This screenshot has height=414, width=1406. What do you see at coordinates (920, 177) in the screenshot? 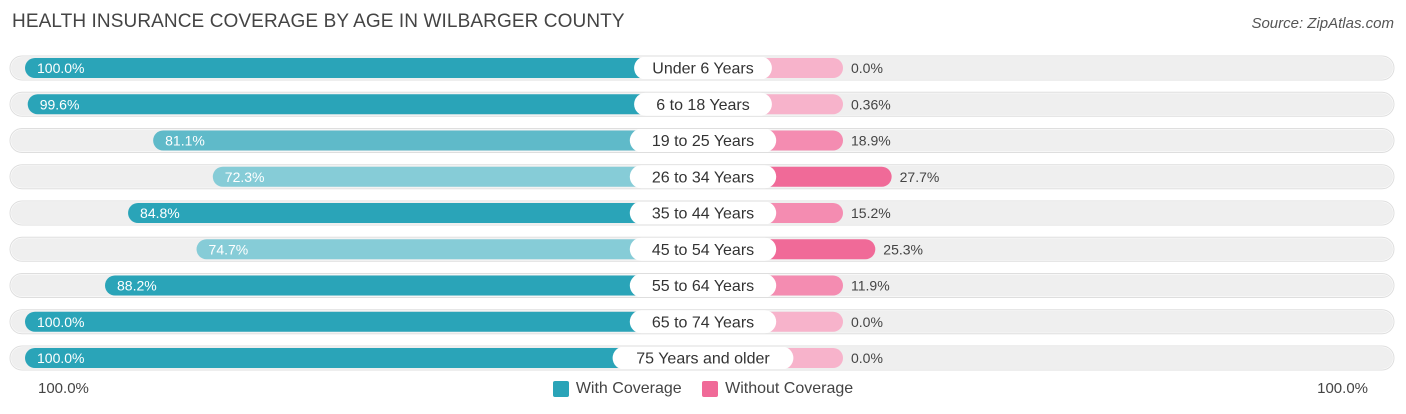
I see `without-coverage-value: 27.7%` at bounding box center [920, 177].